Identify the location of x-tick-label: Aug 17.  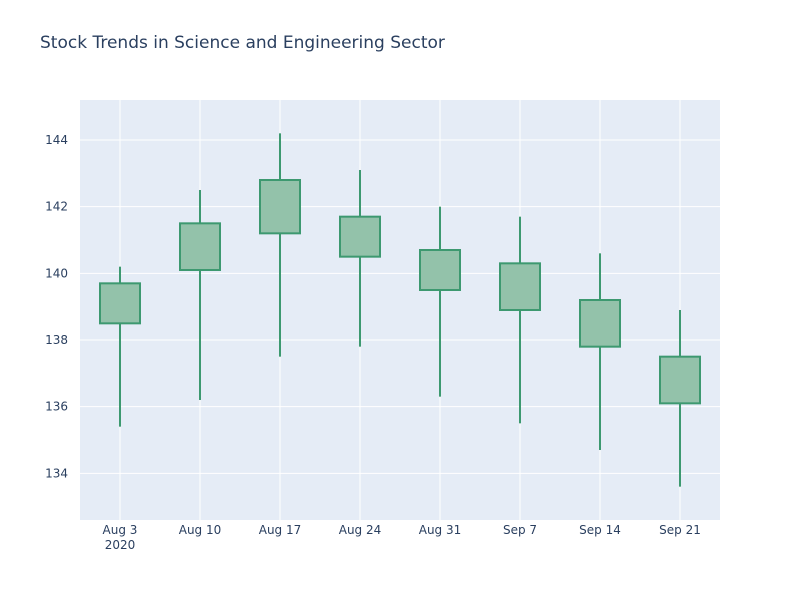
(280, 530).